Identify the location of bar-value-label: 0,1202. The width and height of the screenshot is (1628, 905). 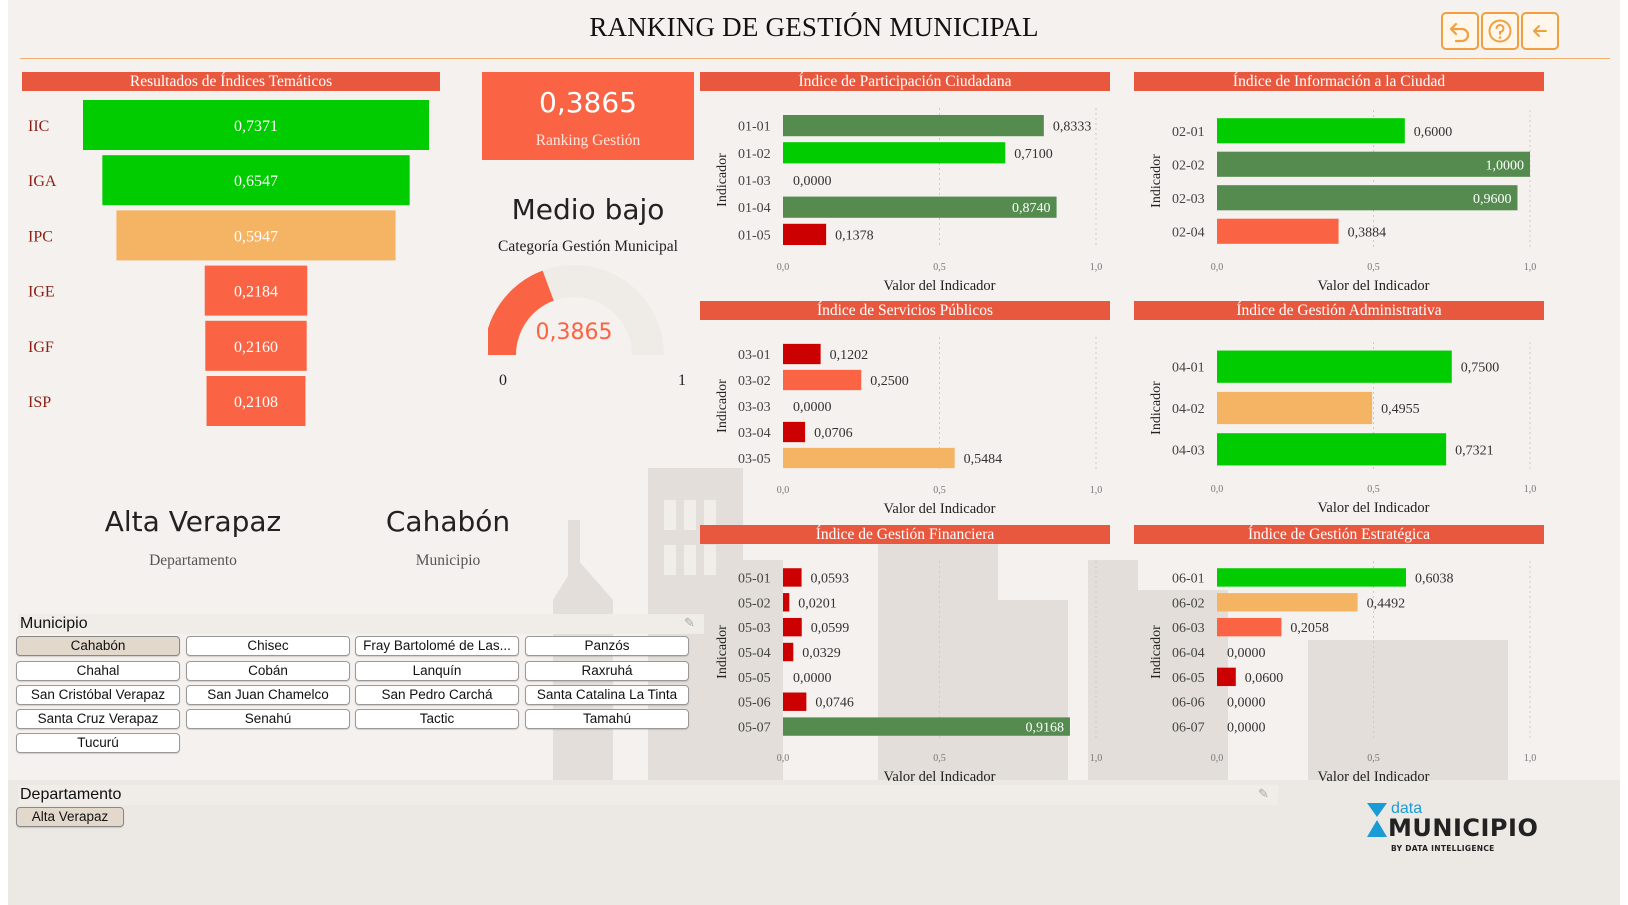
(849, 355).